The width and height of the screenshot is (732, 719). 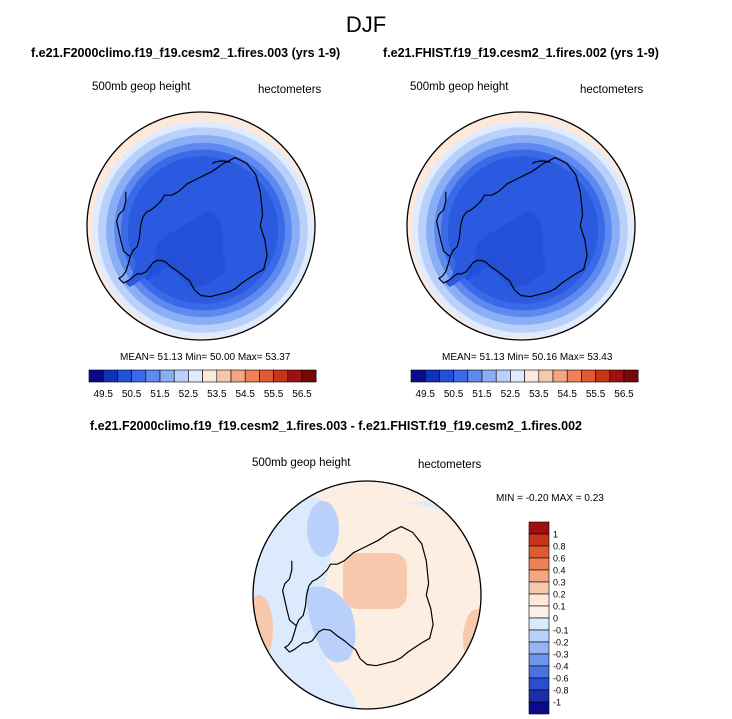 What do you see at coordinates (557, 703) in the screenshot?
I see `colorbar-tick-label: -1` at bounding box center [557, 703].